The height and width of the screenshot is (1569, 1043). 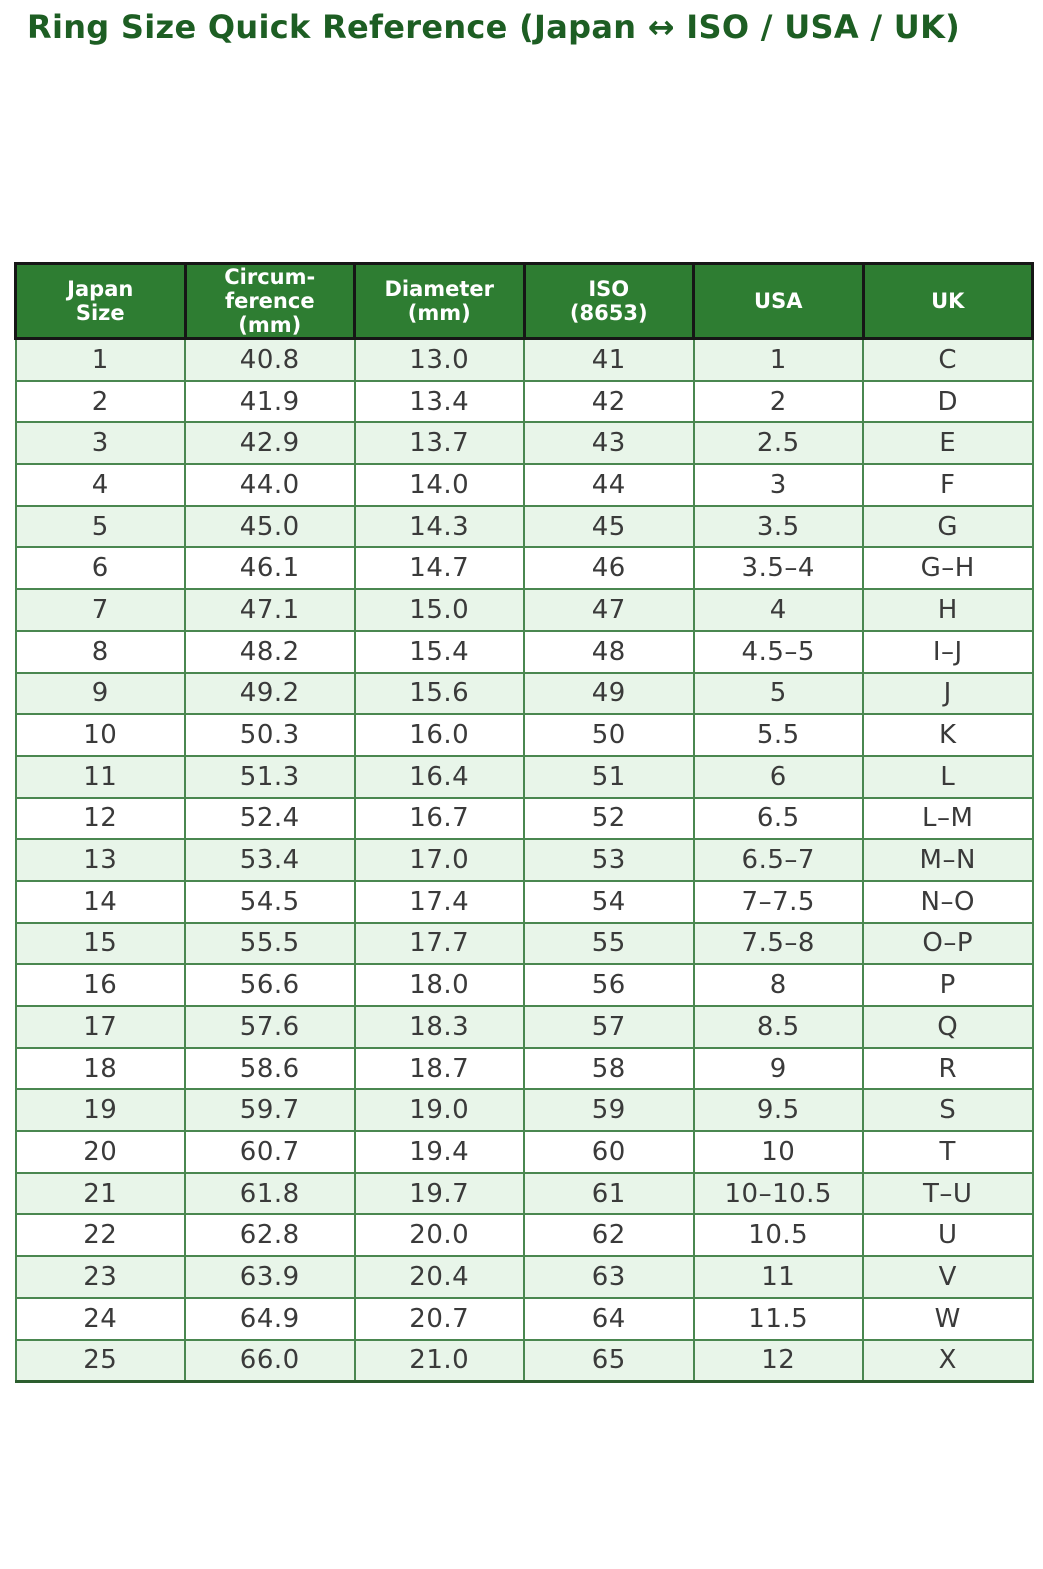 I want to click on table-cell: 23, so click(x=100, y=1277).